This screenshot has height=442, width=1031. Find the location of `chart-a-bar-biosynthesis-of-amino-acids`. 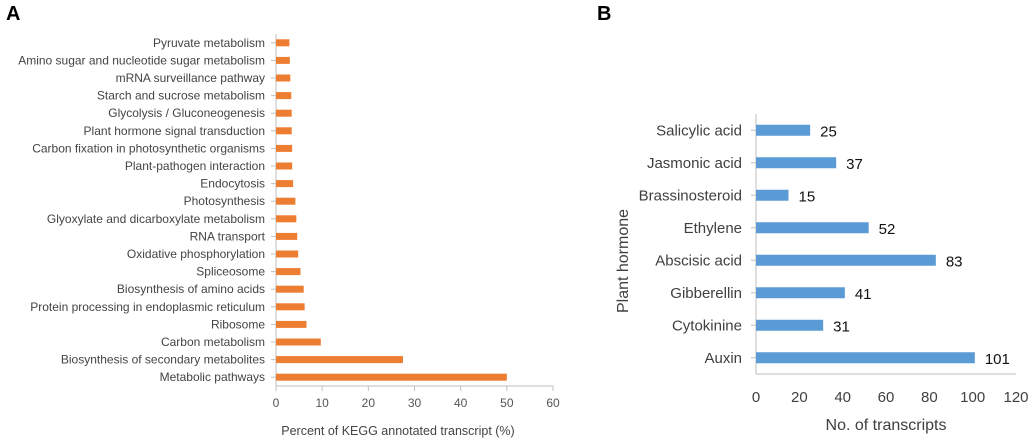

chart-a-bar-biosynthesis-of-amino-acids is located at coordinates (290, 289).